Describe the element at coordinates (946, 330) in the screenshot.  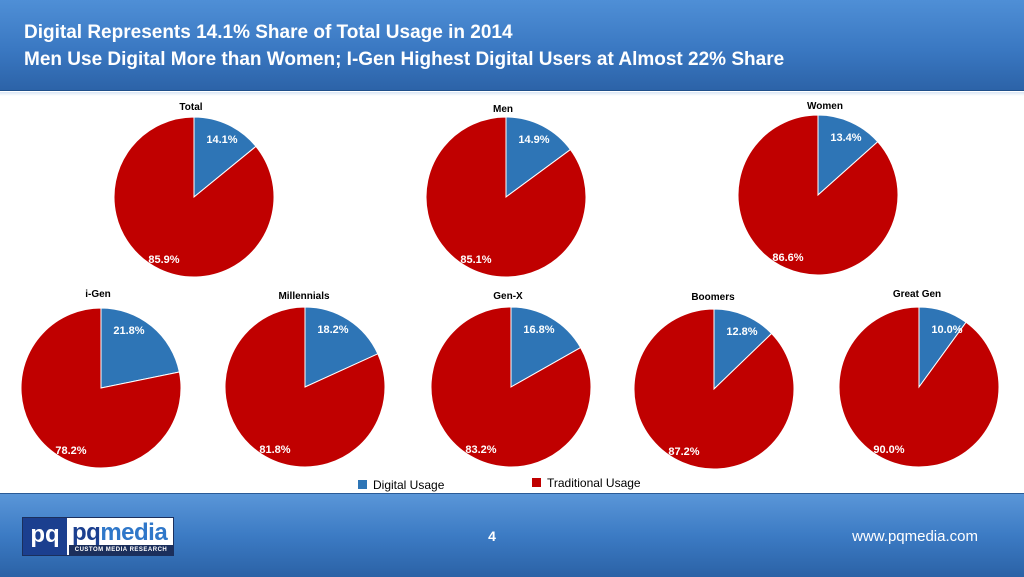
I see `slice-label-digital: 10.0%` at that location.